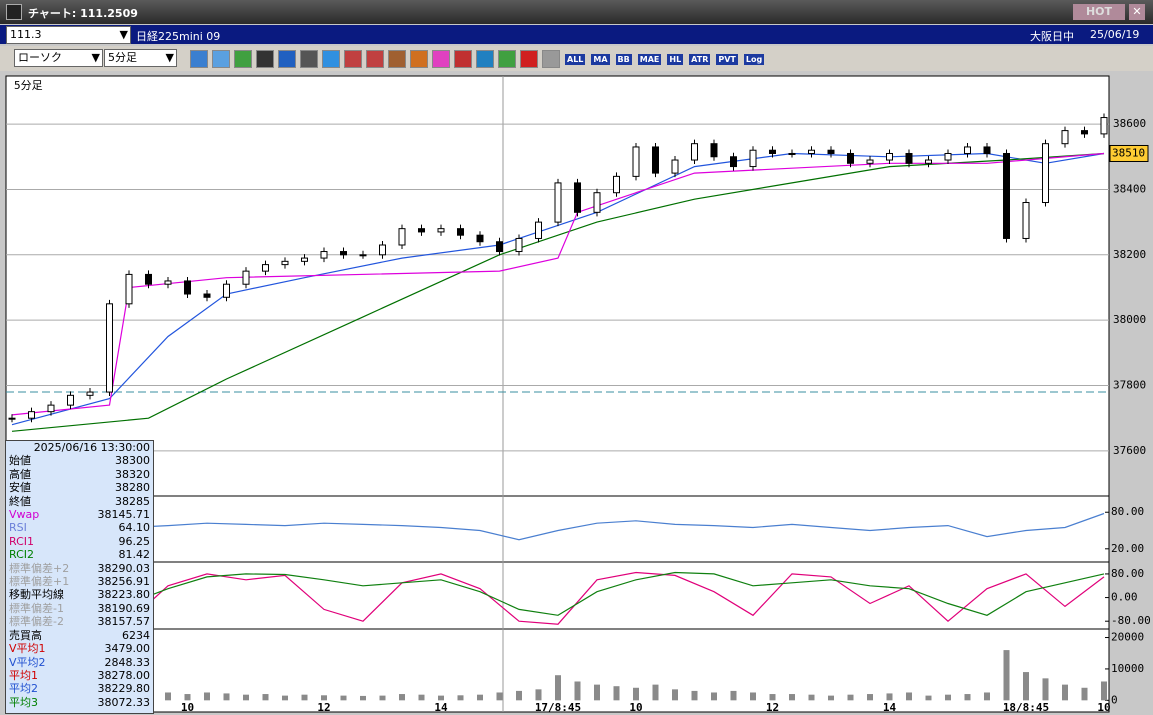 Image resolution: width=1153 pixels, height=715 pixels. What do you see at coordinates (1099, 12) in the screenshot?
I see `hot-button: HOT` at bounding box center [1099, 12].